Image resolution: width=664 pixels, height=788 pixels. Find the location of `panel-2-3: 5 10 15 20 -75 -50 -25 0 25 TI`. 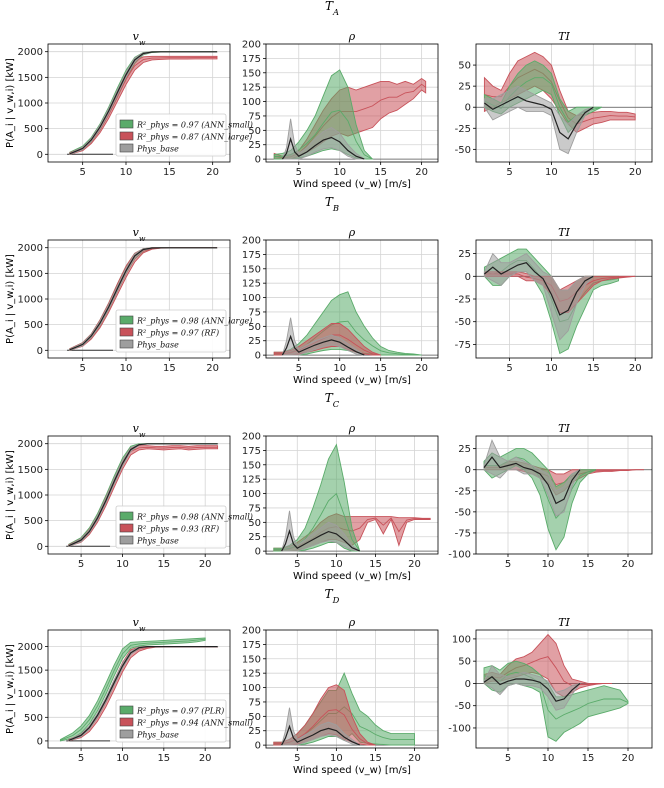

panel-2-3: 5 10 15 20 -75 -50 -25 0 25 TI is located at coordinates (554, 300).